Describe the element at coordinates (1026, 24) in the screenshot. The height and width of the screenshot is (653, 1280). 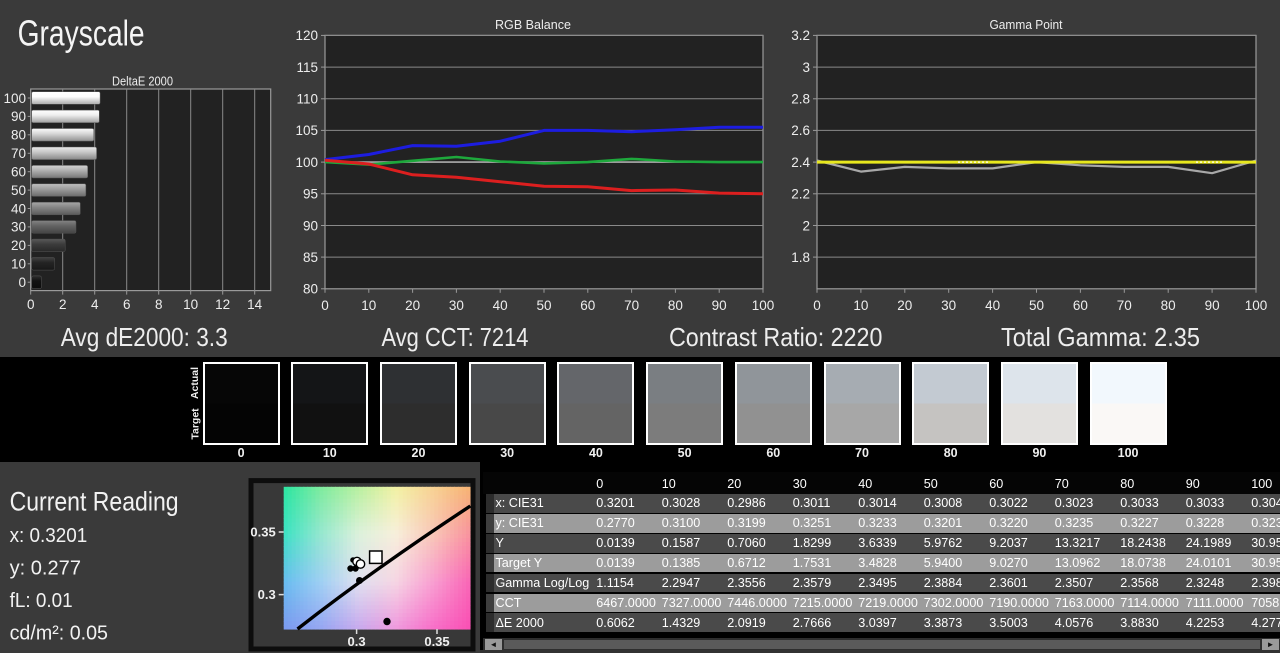
I see `svg-text: Gamma Point` at that location.